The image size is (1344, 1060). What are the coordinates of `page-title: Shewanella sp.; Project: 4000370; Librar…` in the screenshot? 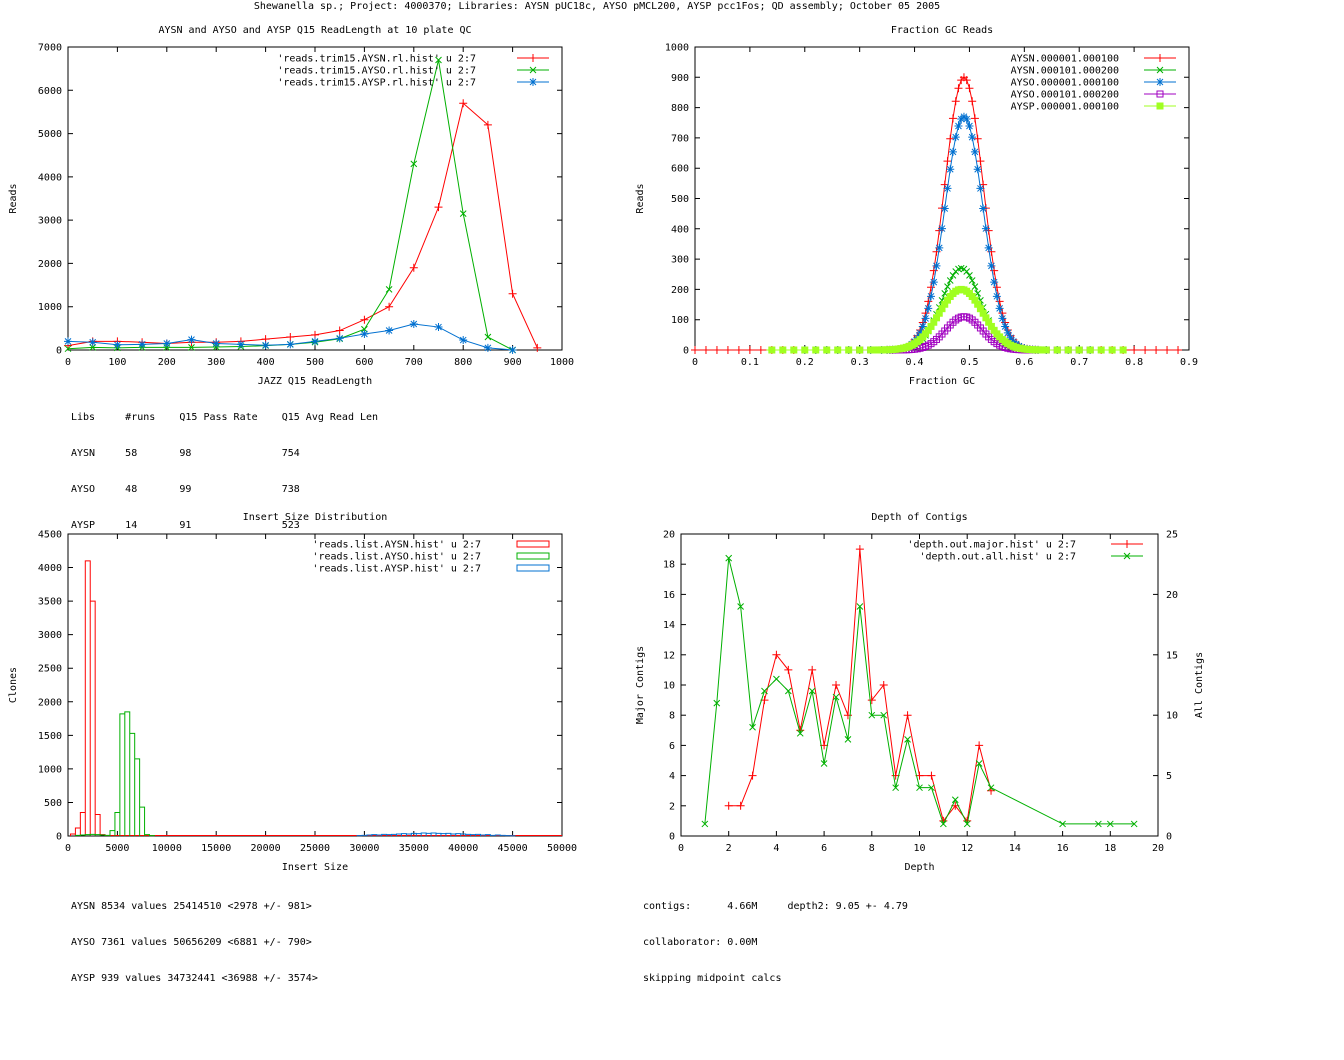 It's located at (597, 6).